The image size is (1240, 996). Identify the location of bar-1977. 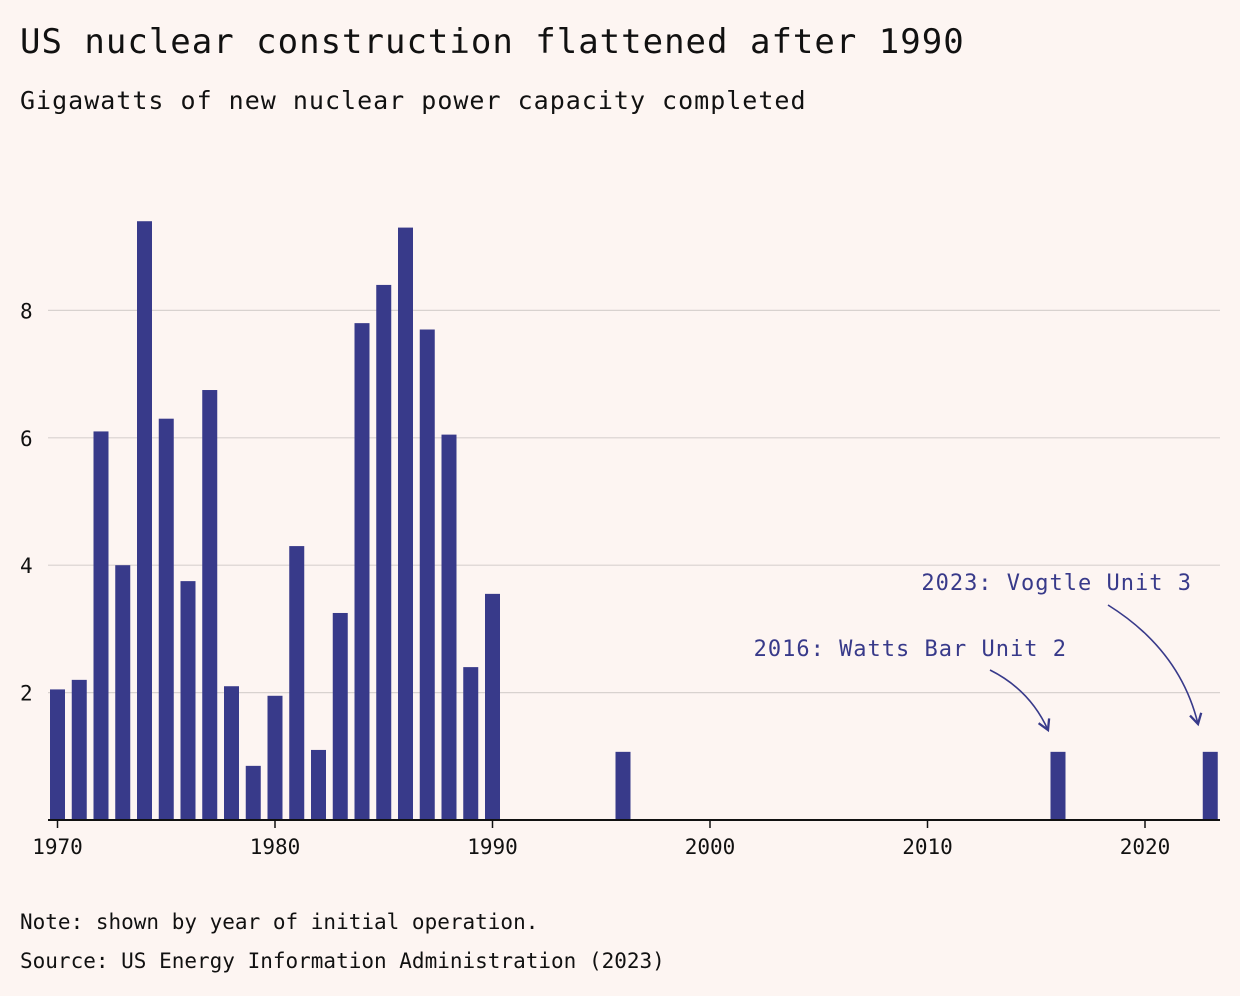
(210, 605).